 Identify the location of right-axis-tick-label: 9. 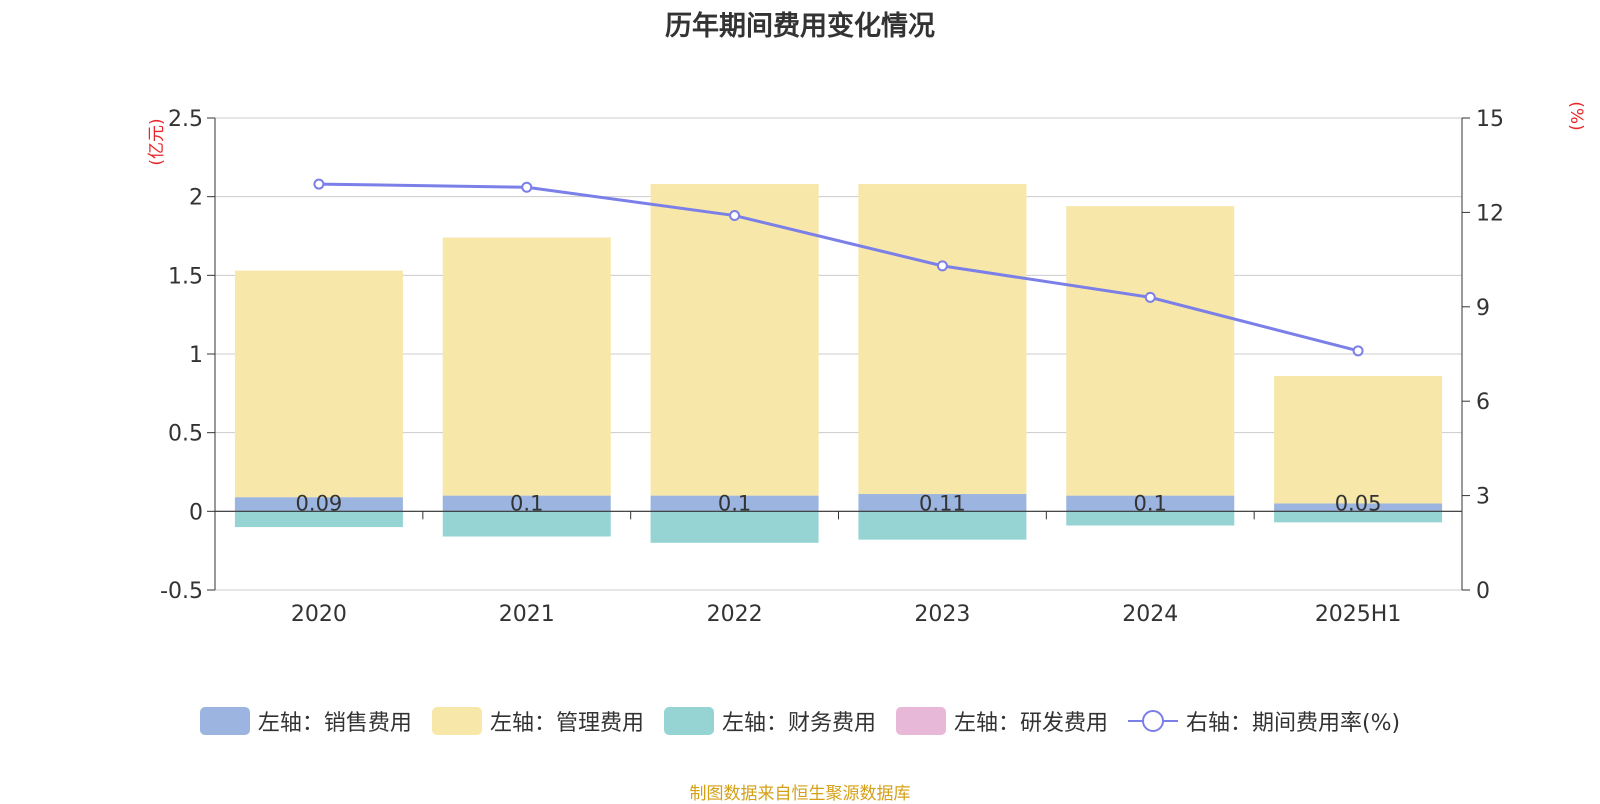
(1483, 308).